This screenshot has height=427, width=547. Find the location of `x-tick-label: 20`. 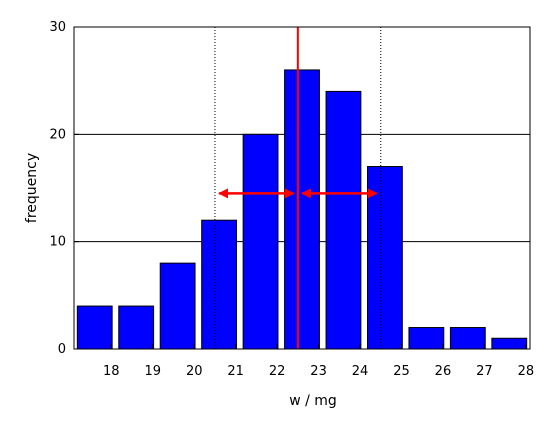

x-tick-label: 20 is located at coordinates (194, 371).